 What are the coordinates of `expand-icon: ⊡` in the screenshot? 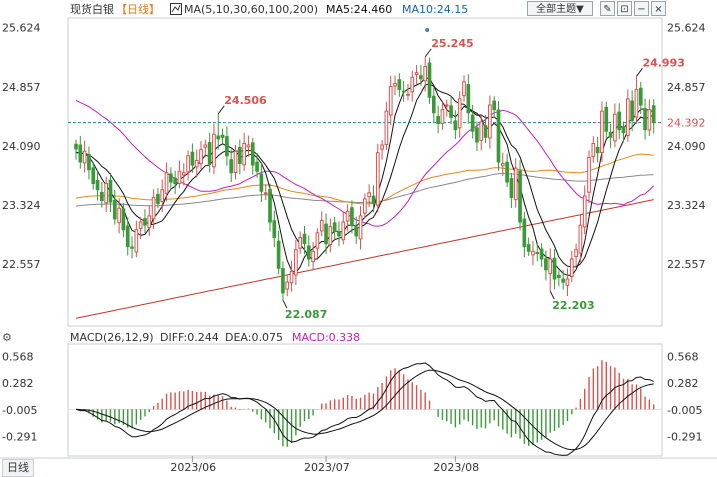 It's located at (624, 8).